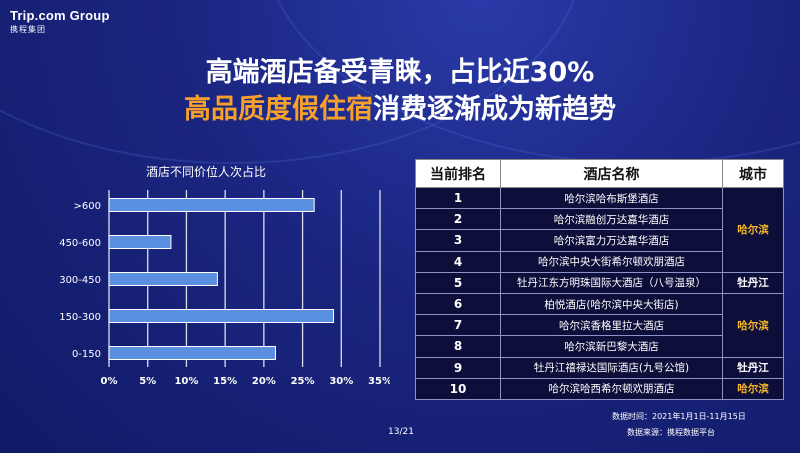 The width and height of the screenshot is (800, 453). What do you see at coordinates (611, 282) in the screenshot?
I see `hotel-cell: 牡丹江东方明珠国际大酒店（八号温泉）` at bounding box center [611, 282].